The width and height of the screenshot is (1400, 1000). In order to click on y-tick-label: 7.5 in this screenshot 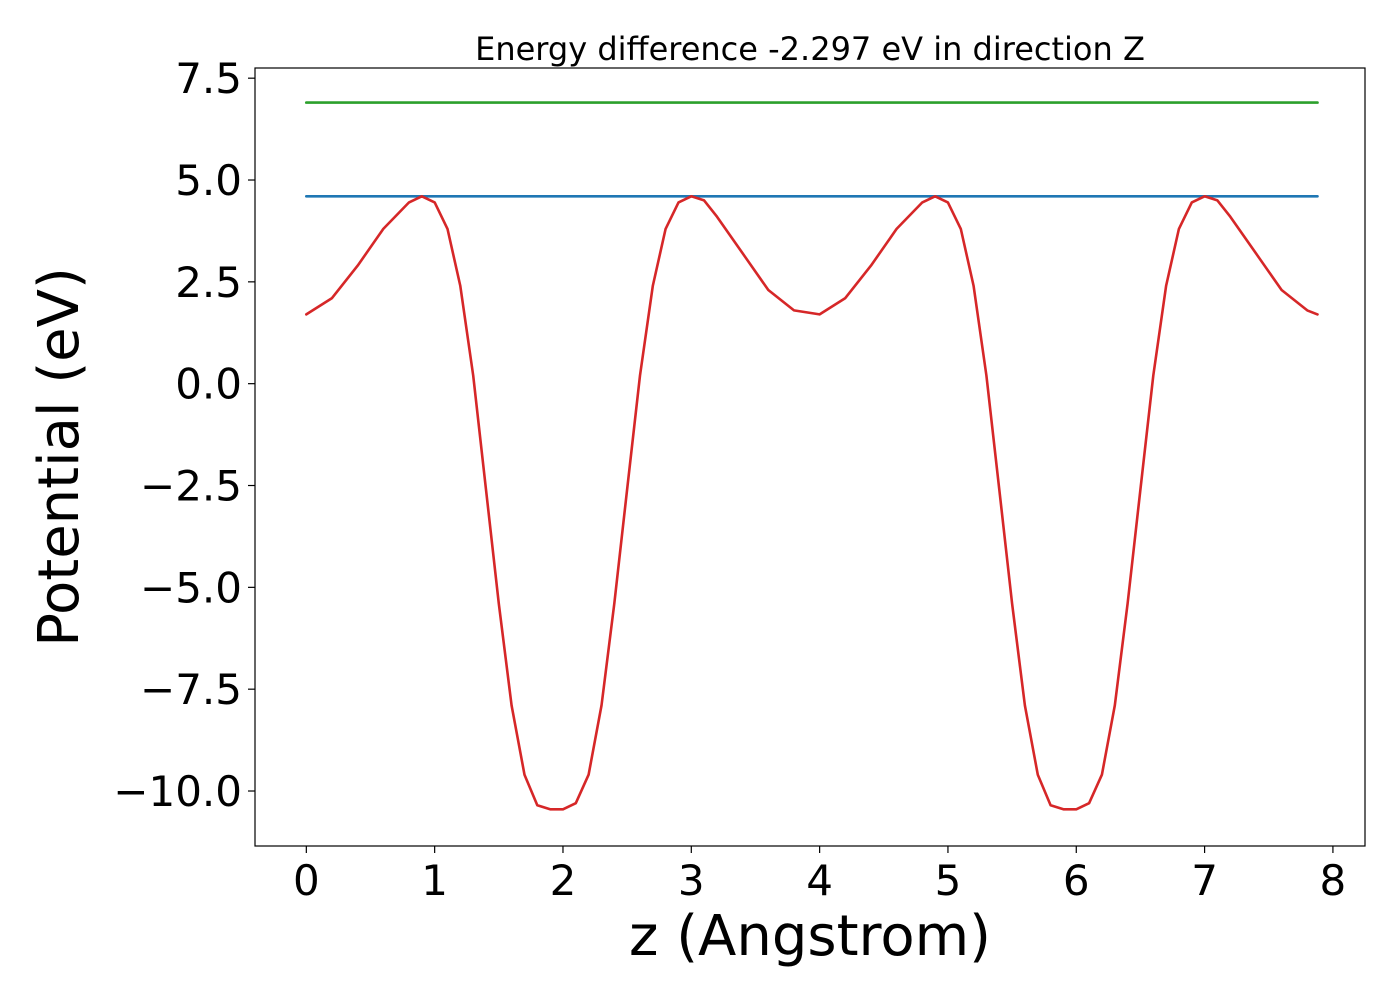, I will do `click(208, 78)`.